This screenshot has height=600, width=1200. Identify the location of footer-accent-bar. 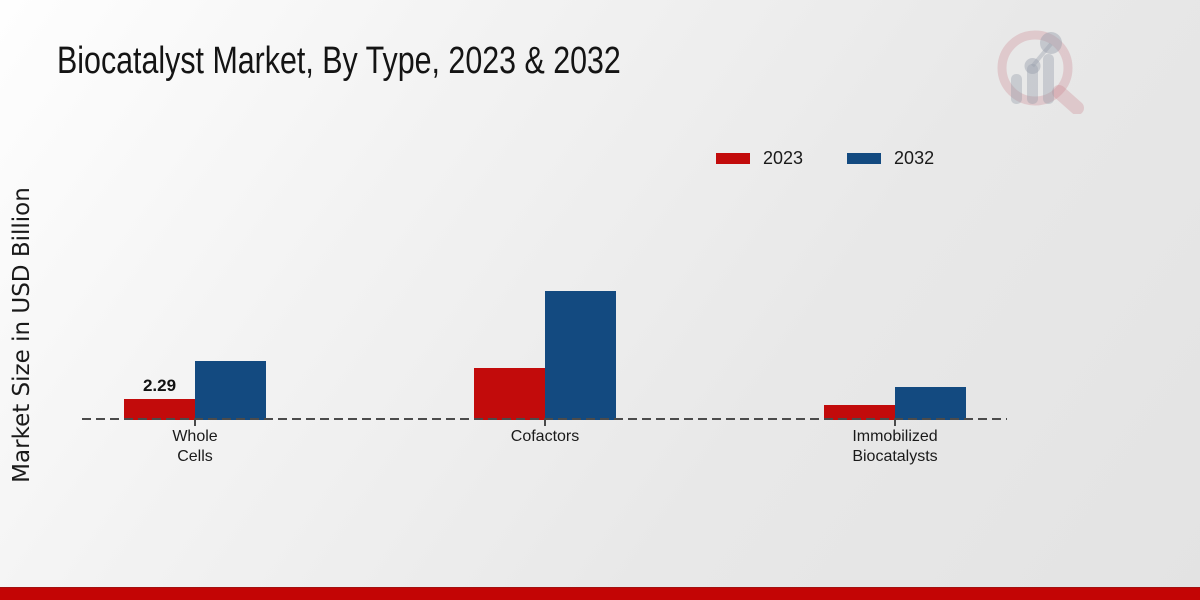
(600, 593).